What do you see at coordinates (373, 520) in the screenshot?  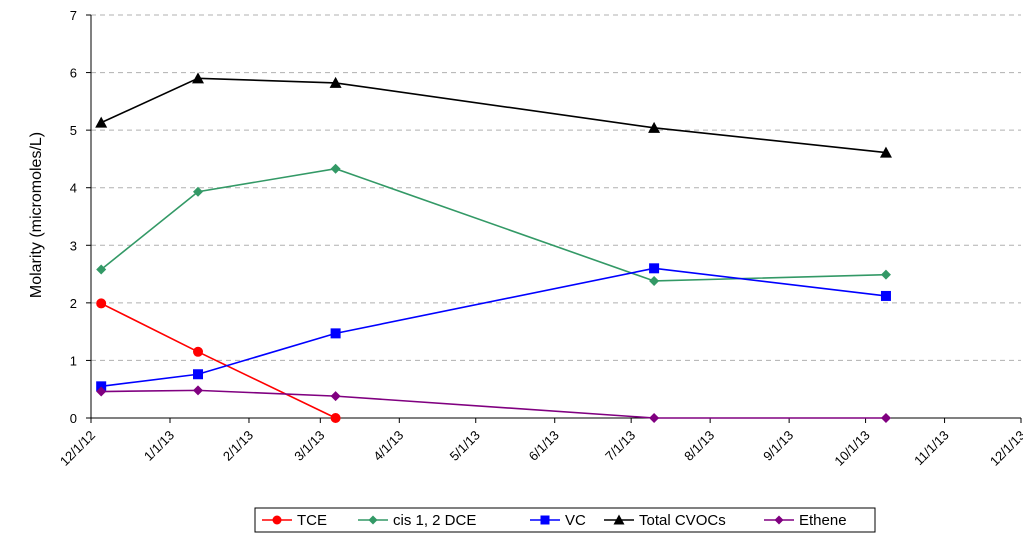 I see `legend-marker-cis-1-2-dce` at bounding box center [373, 520].